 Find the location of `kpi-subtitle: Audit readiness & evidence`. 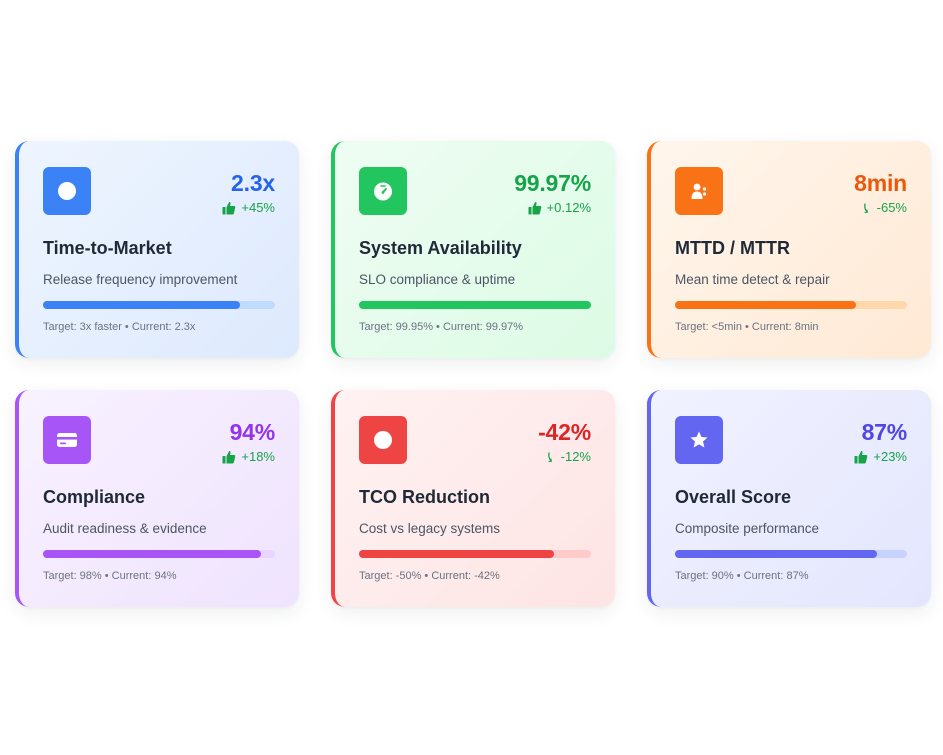

kpi-subtitle: Audit readiness & evidence is located at coordinates (125, 528).